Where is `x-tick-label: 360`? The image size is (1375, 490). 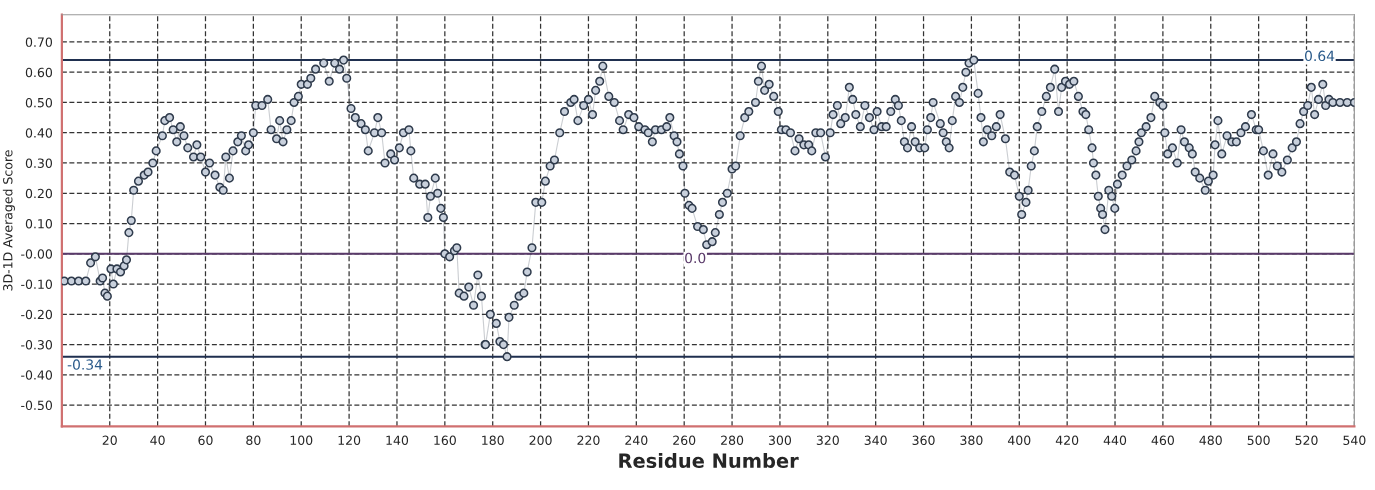
x-tick-label: 360 is located at coordinates (923, 440).